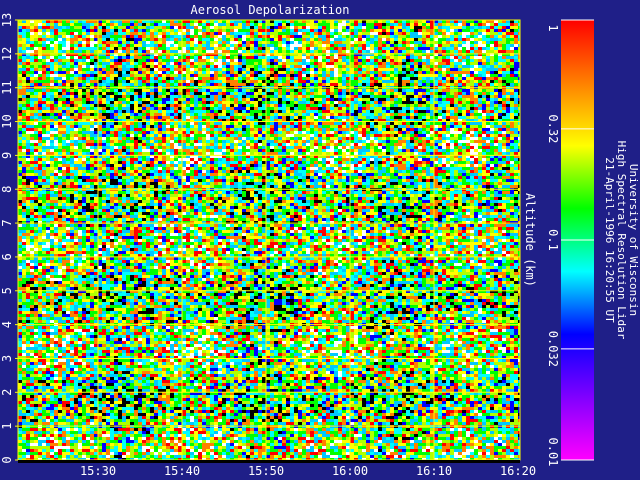 The width and height of the screenshot is (640, 480). I want to click on x-axis-bar, so click(269, 461).